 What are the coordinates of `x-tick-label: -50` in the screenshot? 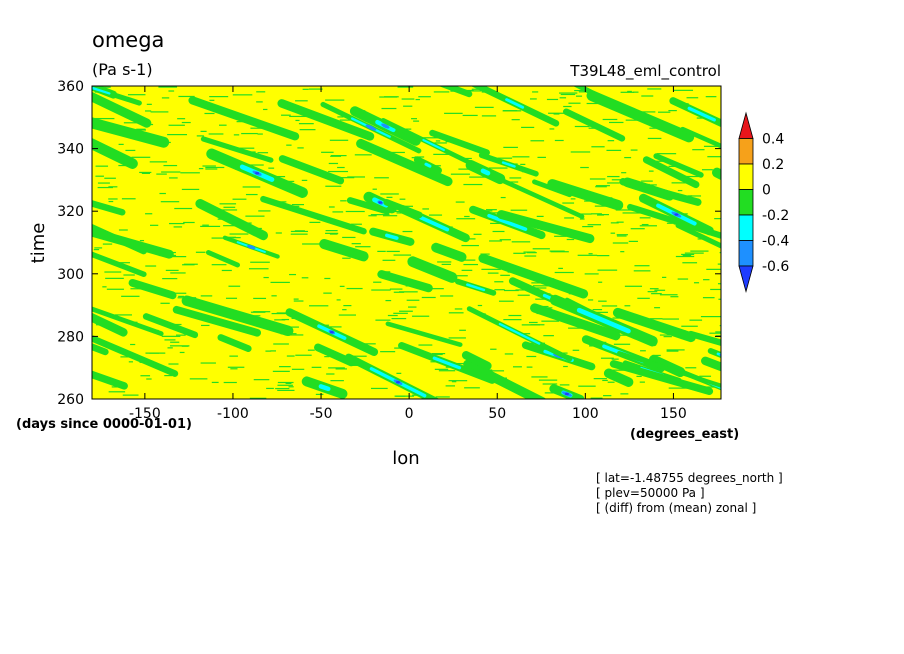 It's located at (321, 414).